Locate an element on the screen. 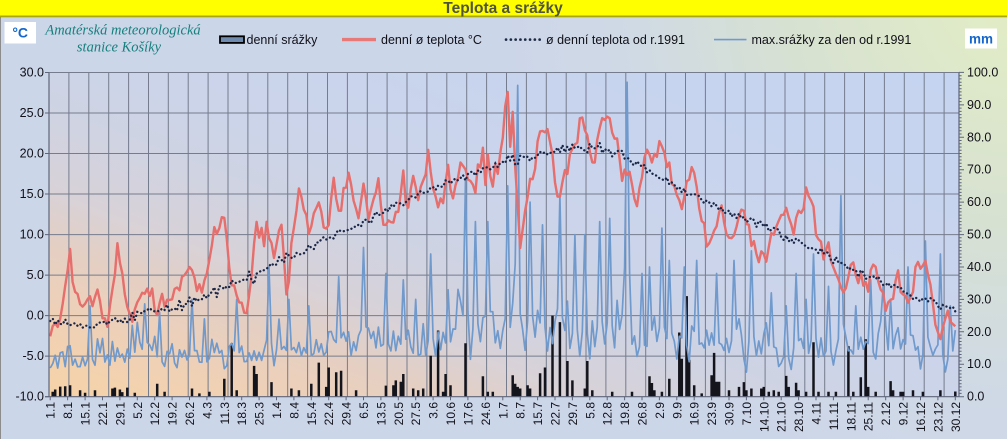 Image resolution: width=1007 pixels, height=444 pixels. svg-text: mm is located at coordinates (981, 39).